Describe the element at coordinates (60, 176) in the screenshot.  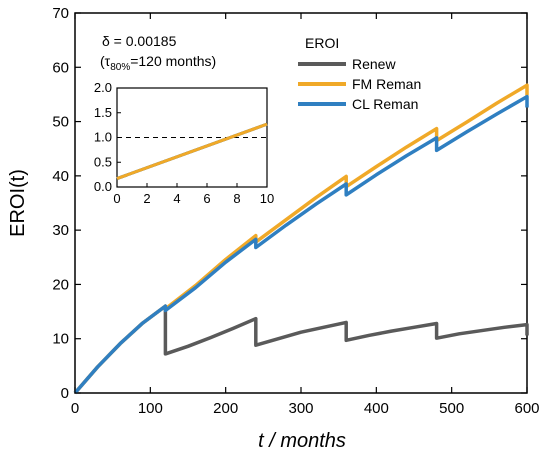
I see `y-tick-label: 40` at that location.